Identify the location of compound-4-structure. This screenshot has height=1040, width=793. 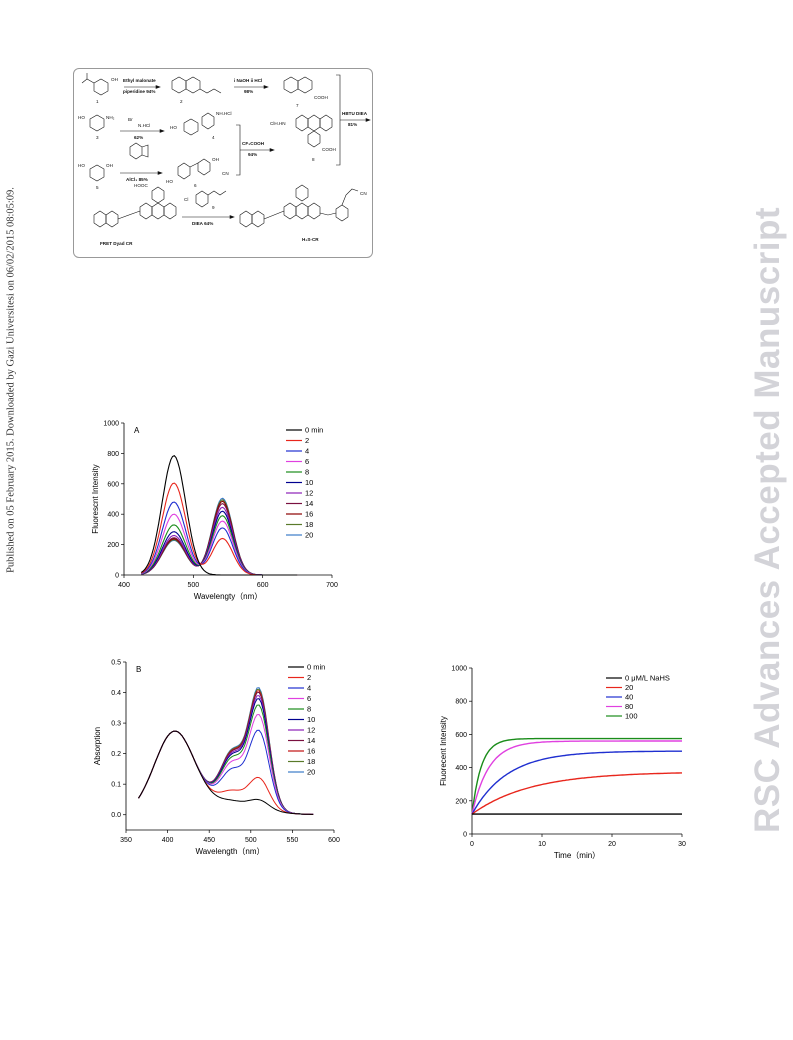
(199, 124).